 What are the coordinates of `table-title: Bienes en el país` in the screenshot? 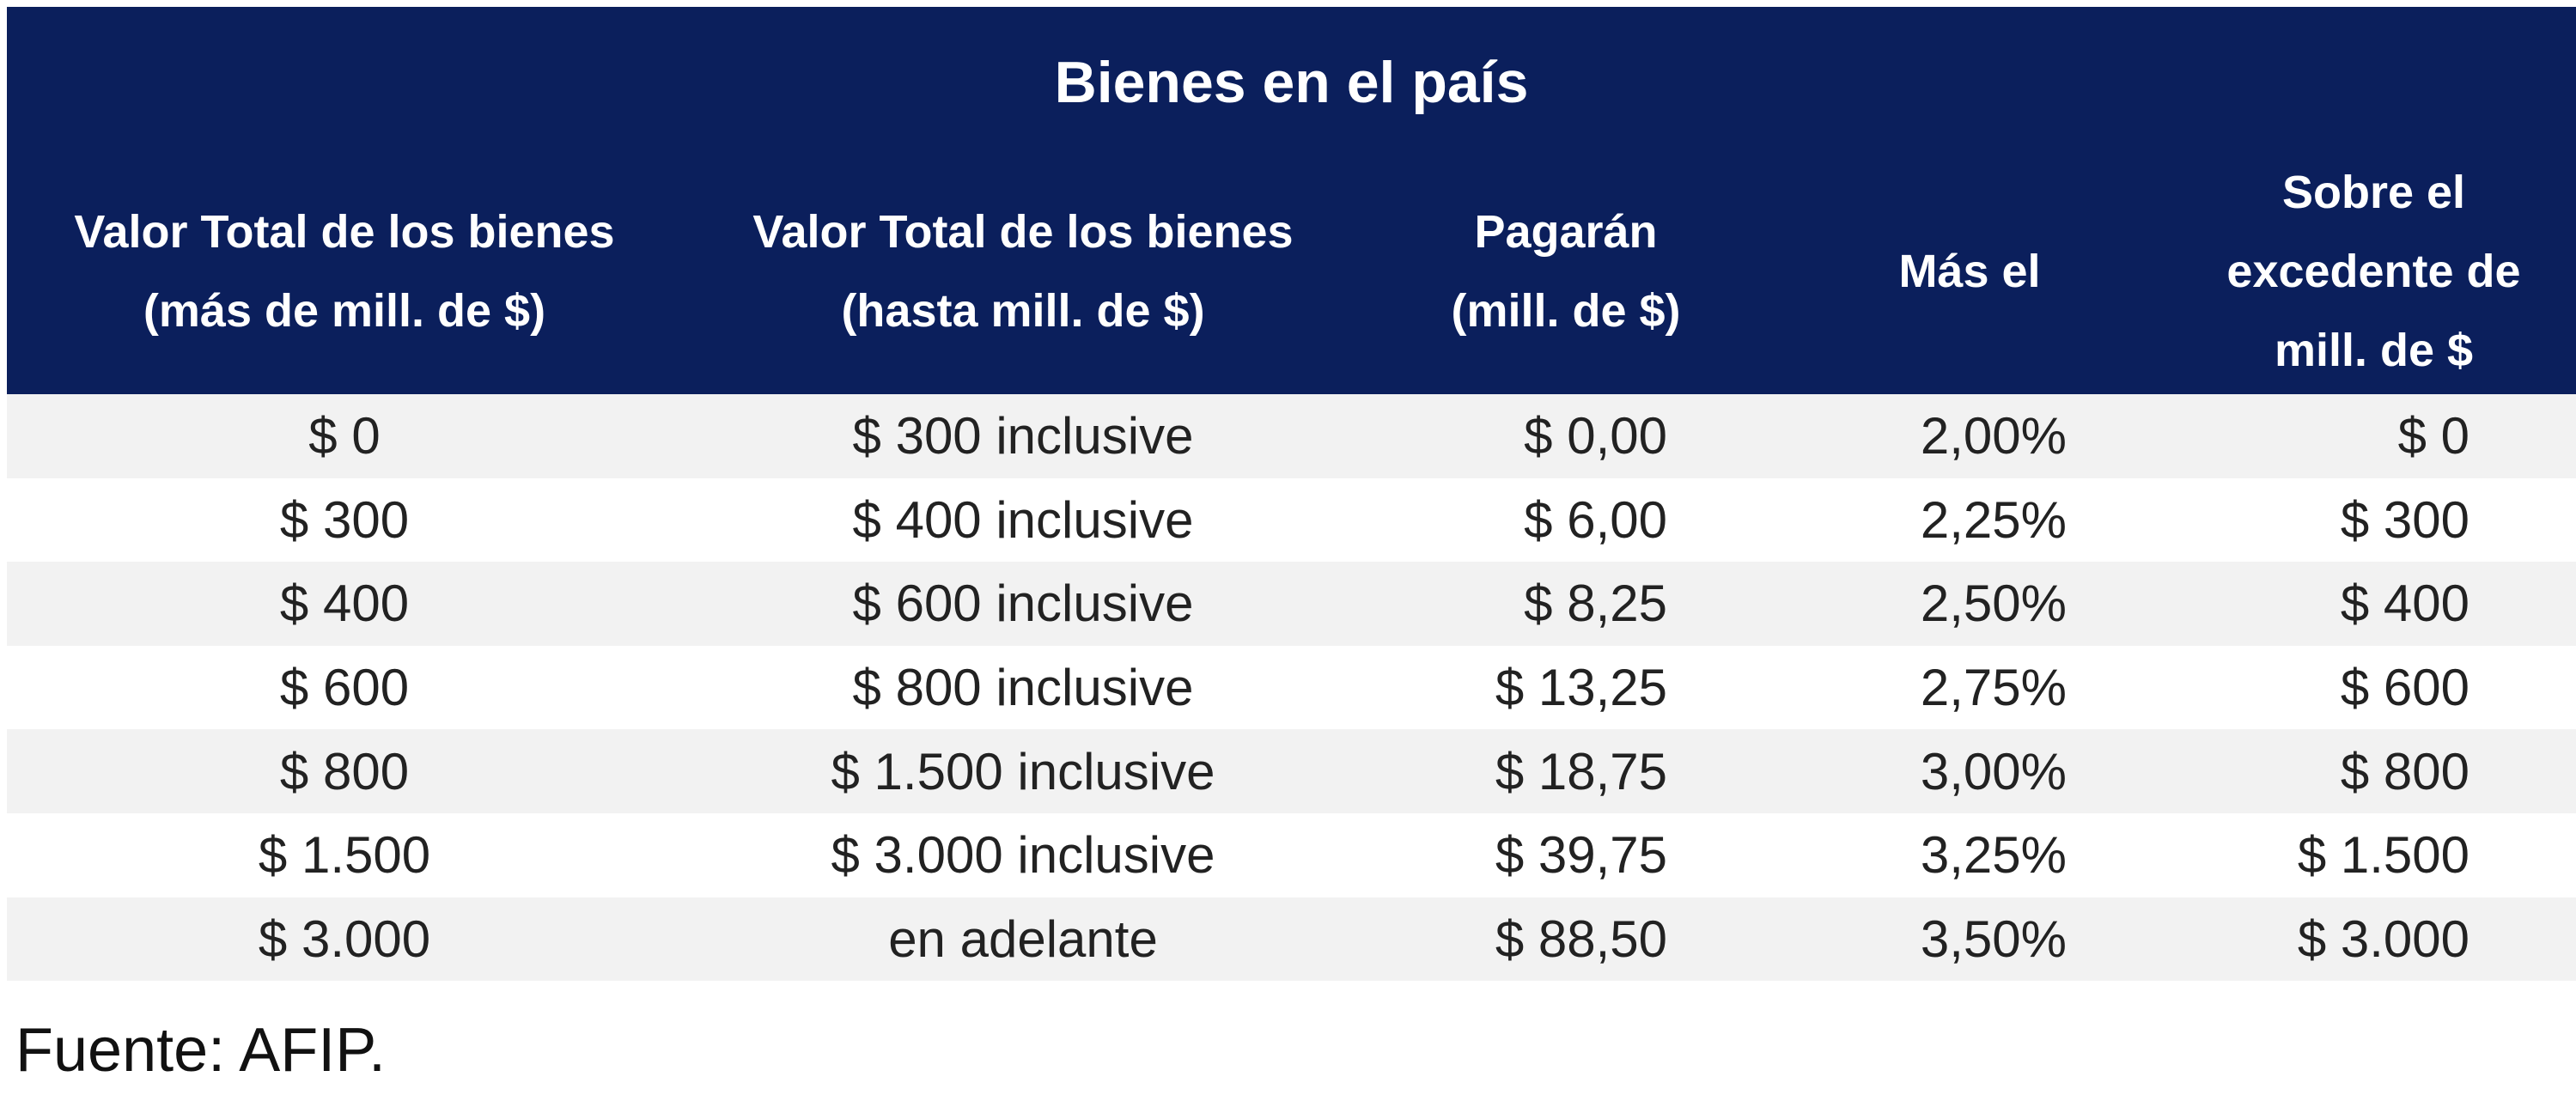 It's located at (1291, 77).